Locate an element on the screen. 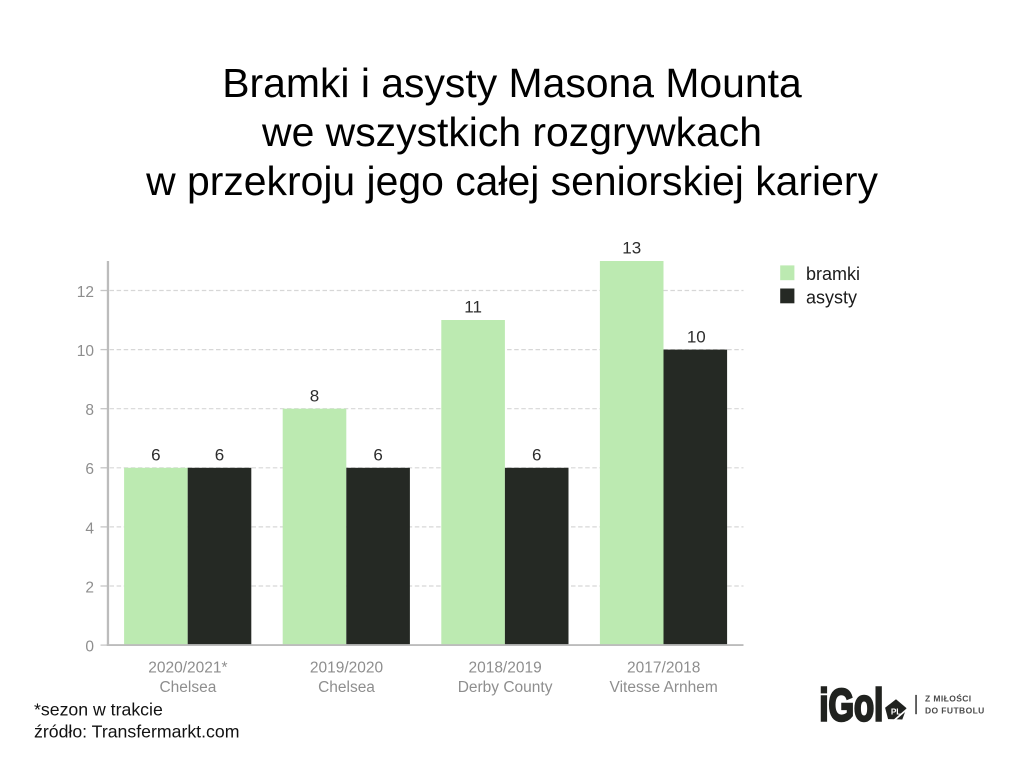  svg-text: 0 is located at coordinates (89, 647).